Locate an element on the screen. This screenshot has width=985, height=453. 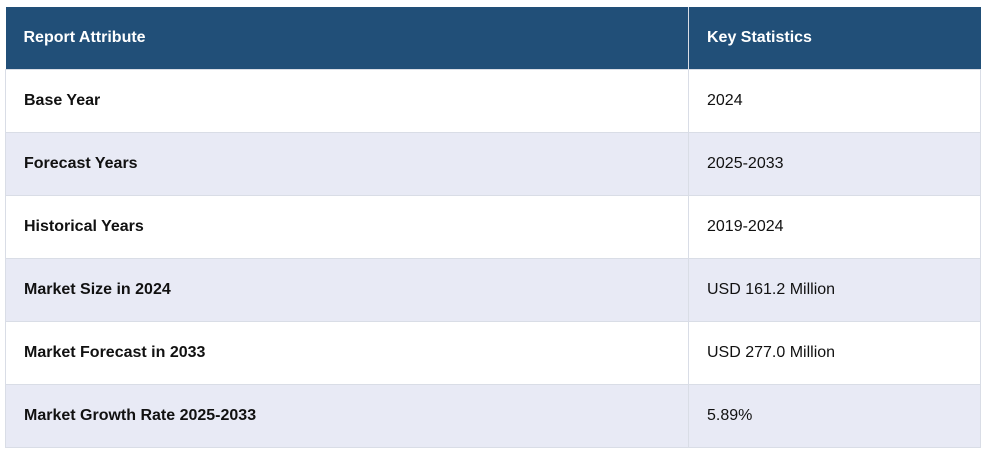
attribute-cell: Forecast Years is located at coordinates (347, 163).